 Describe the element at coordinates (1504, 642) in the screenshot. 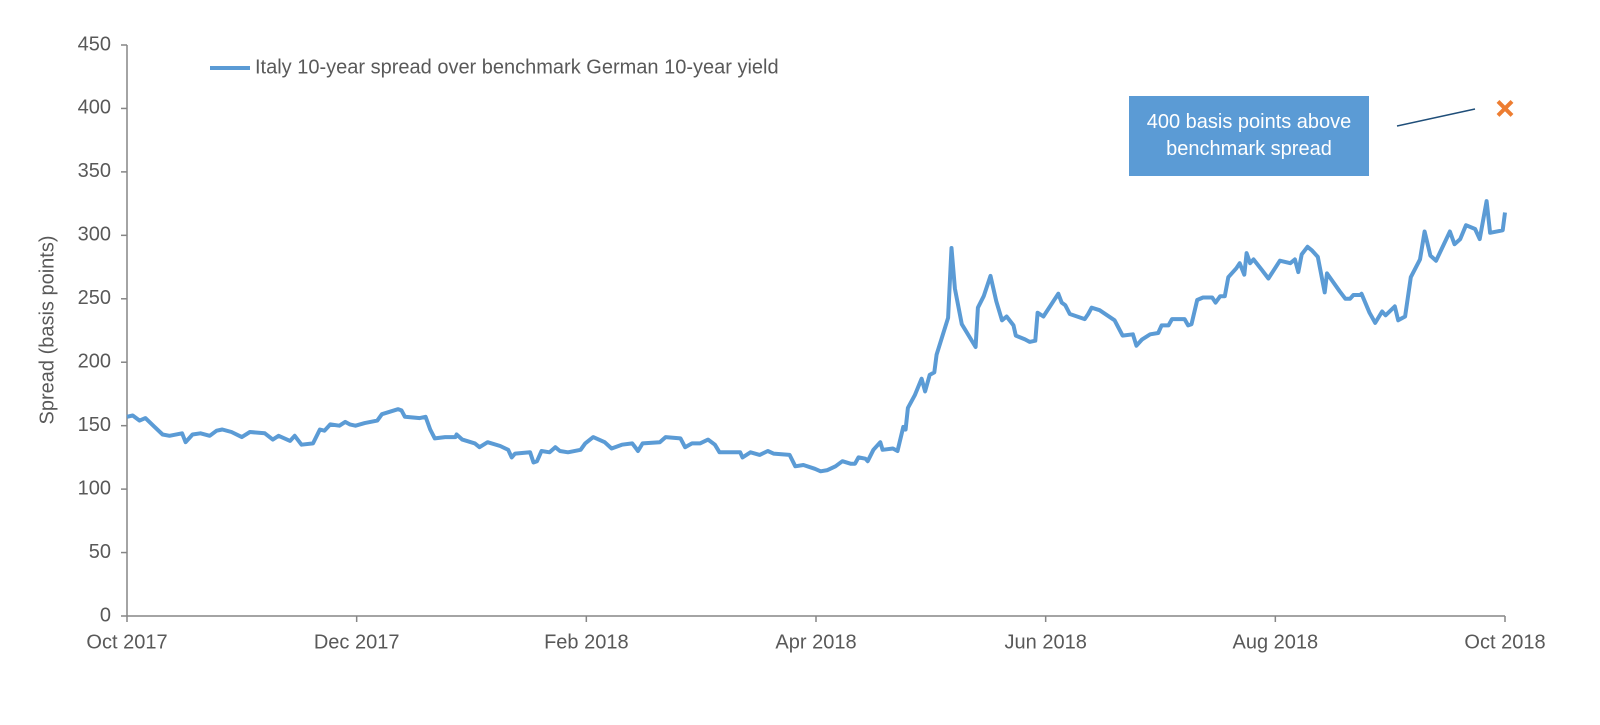

I see `x-tick-label: Oct 2018` at that location.